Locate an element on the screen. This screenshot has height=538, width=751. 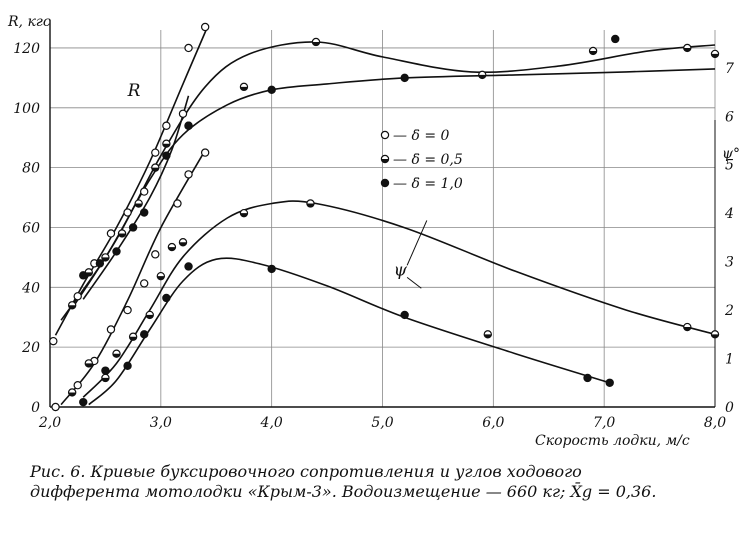
y-left-tick-label: 20 is located at coordinates (30, 348).